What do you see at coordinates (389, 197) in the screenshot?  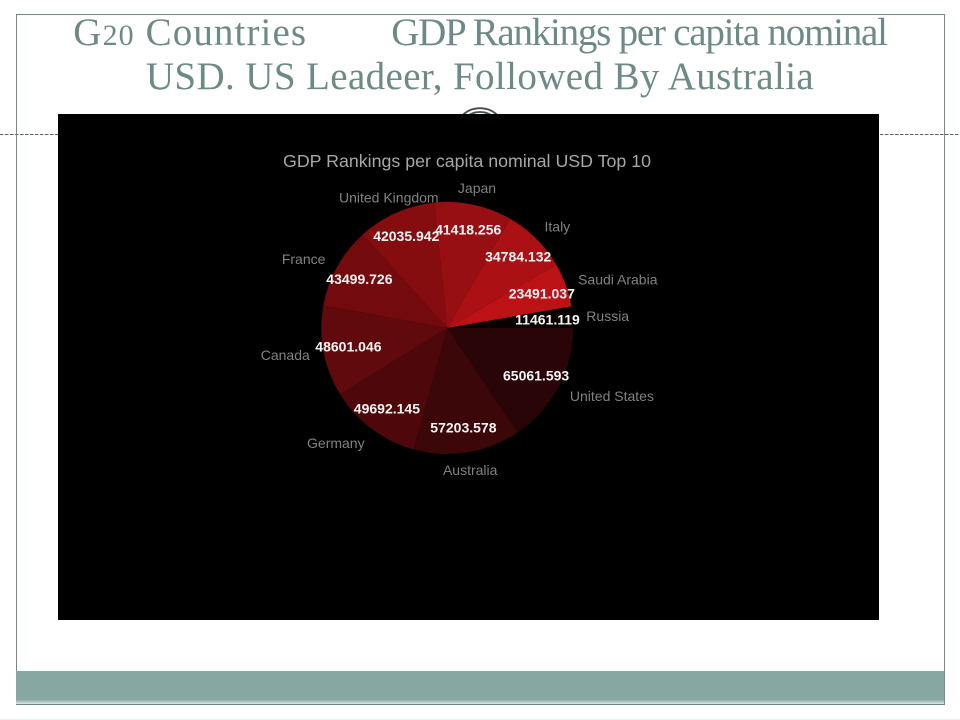 I see `svg-text: United Kingdom` at bounding box center [389, 197].